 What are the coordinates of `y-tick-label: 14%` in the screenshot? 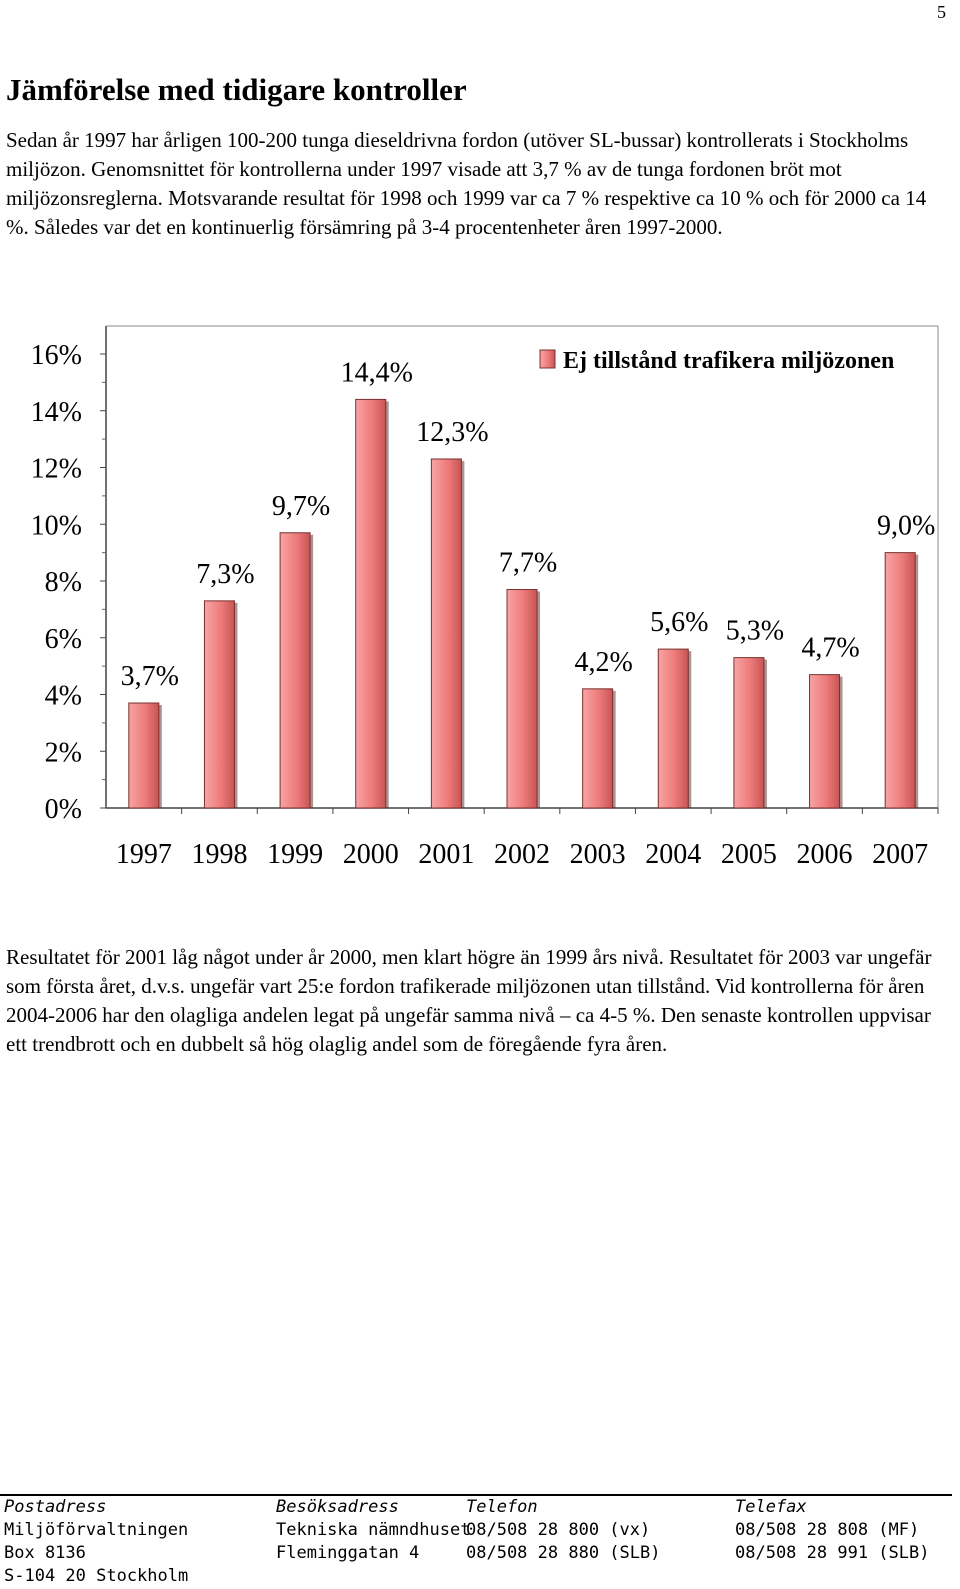 It's located at (56, 412).